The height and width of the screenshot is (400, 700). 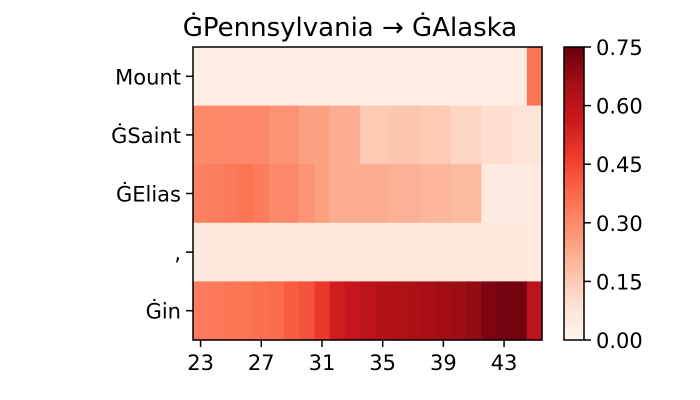 What do you see at coordinates (443, 363) in the screenshot?
I see `x-tick-label: 39` at bounding box center [443, 363].